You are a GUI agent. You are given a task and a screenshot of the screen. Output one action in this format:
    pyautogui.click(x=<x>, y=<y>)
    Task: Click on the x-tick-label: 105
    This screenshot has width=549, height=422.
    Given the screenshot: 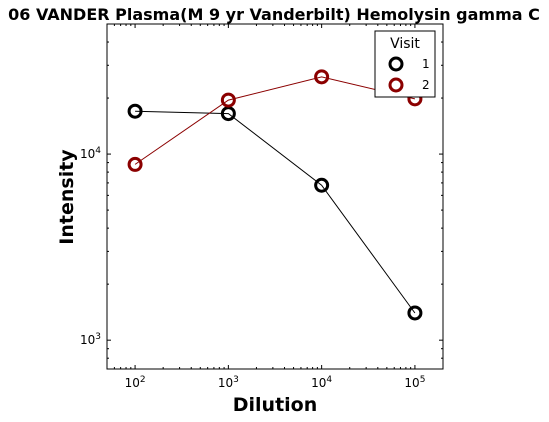 What is the action you would take?
    pyautogui.click(x=414, y=382)
    